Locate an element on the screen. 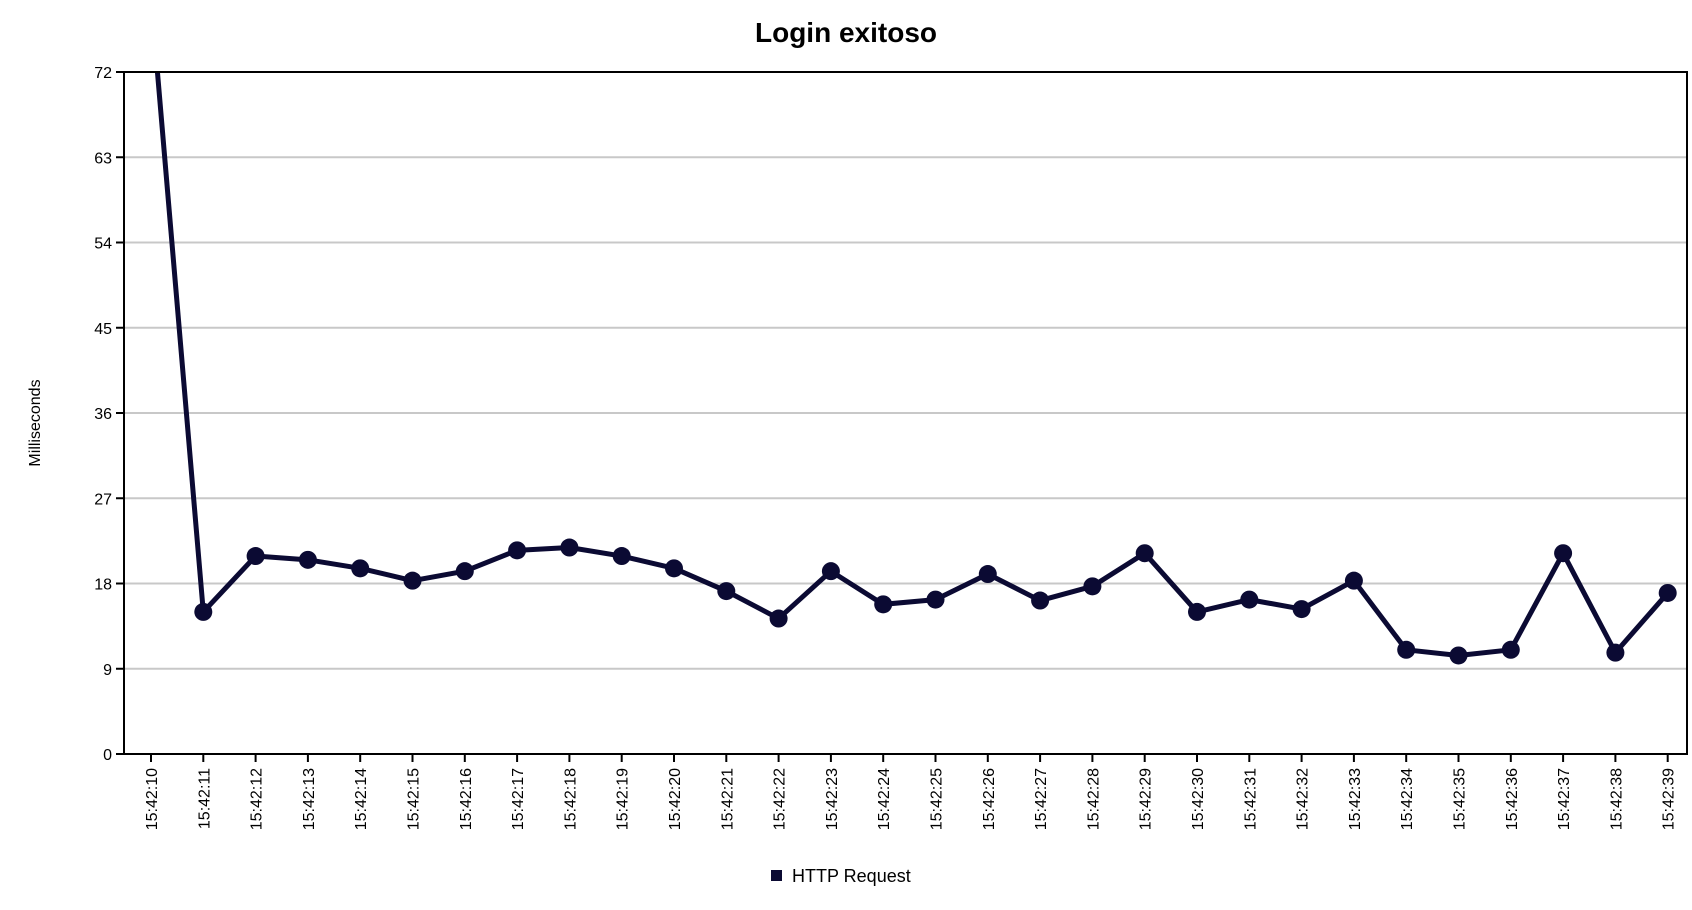 Image resolution: width=1692 pixels, height=910 pixels. x-tick-label: 15:42:27 is located at coordinates (1041, 799).